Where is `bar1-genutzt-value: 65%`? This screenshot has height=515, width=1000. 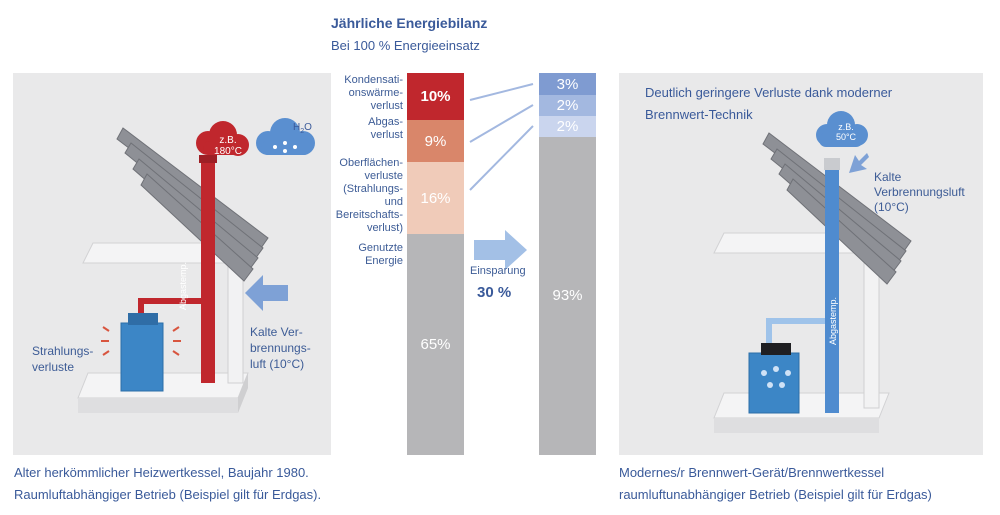
bar1-genutzt-value: 65% is located at coordinates (435, 344).